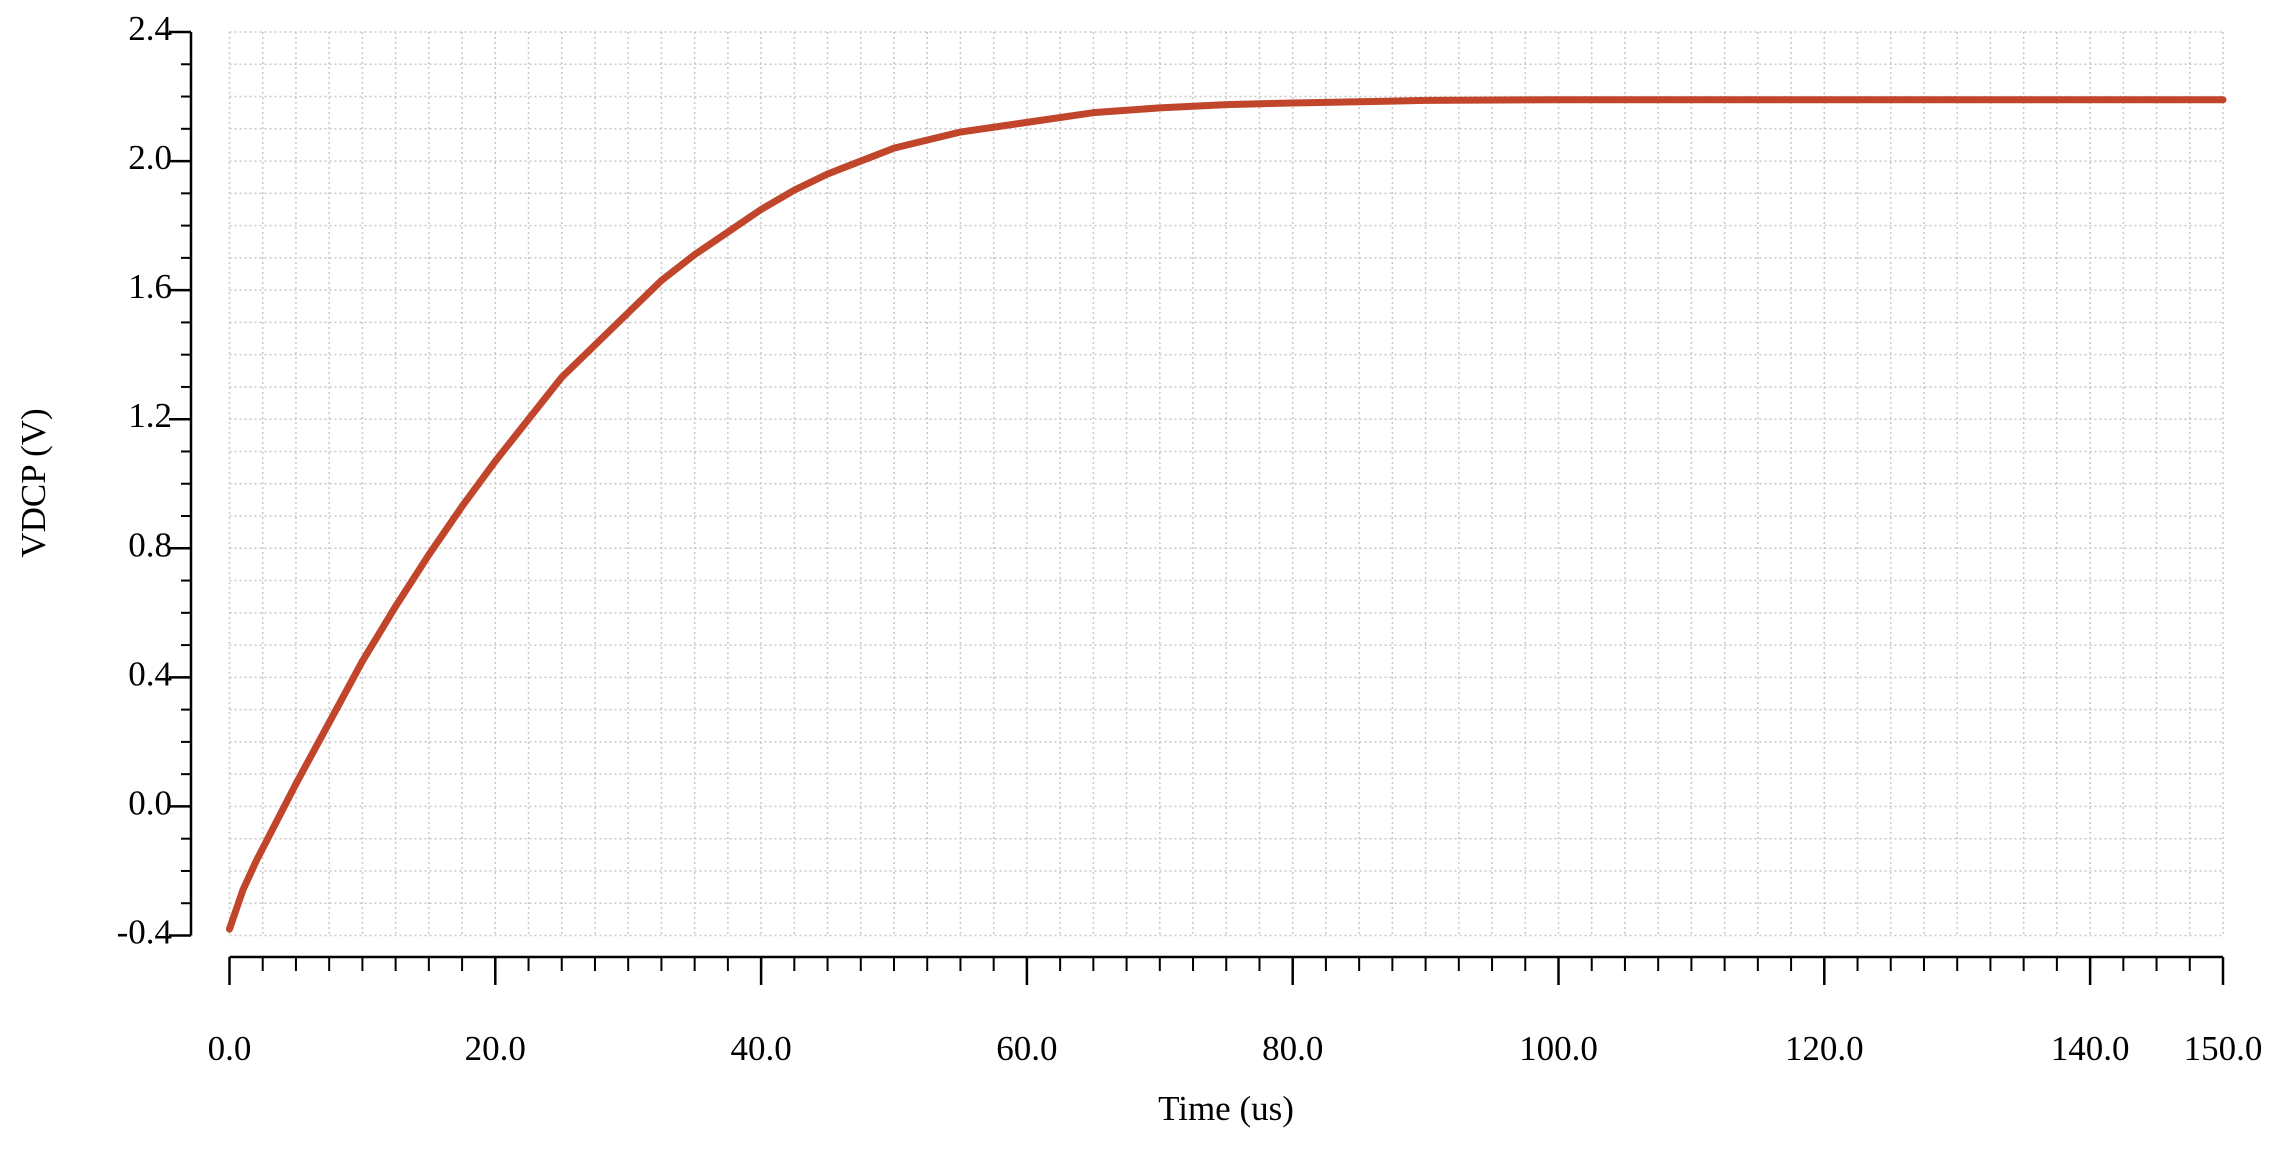  I want to click on x-tick-label: 120.0, so click(1824, 1048).